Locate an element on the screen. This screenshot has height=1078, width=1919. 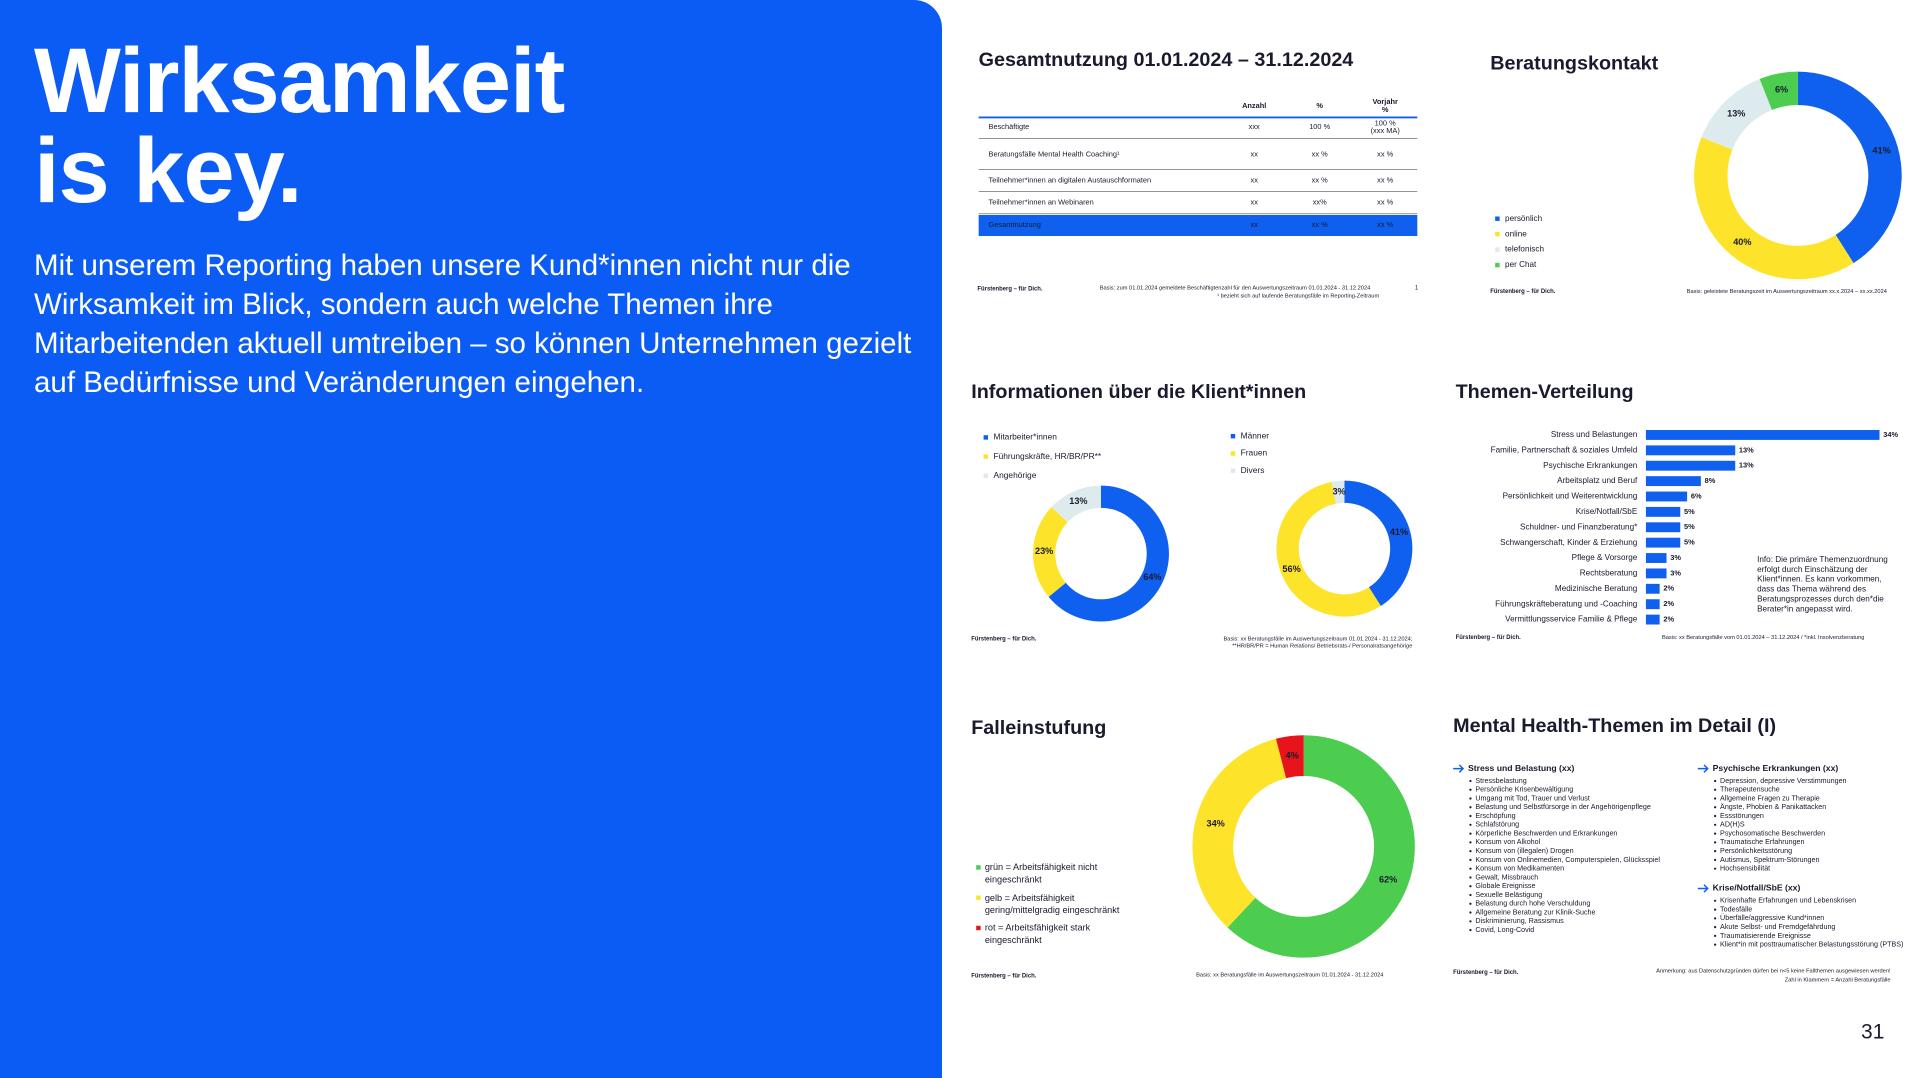
slide-title: Mental Health-Themen im Detail (I) is located at coordinates (1614, 726).